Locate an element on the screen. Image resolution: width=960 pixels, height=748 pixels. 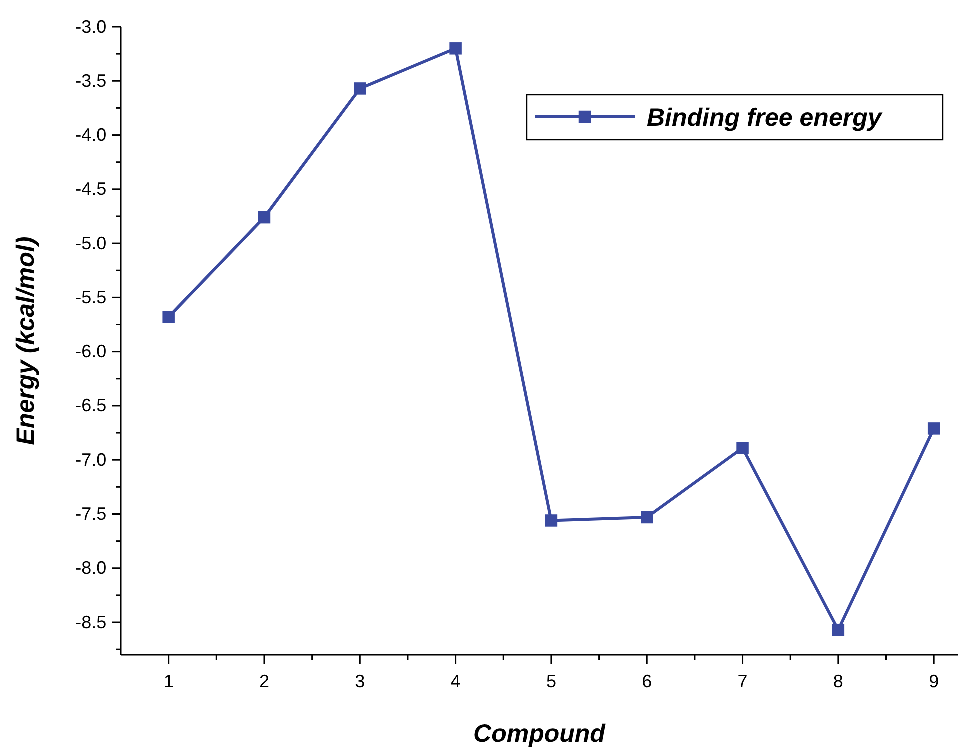
x-tick-label: 6 is located at coordinates (647, 681).